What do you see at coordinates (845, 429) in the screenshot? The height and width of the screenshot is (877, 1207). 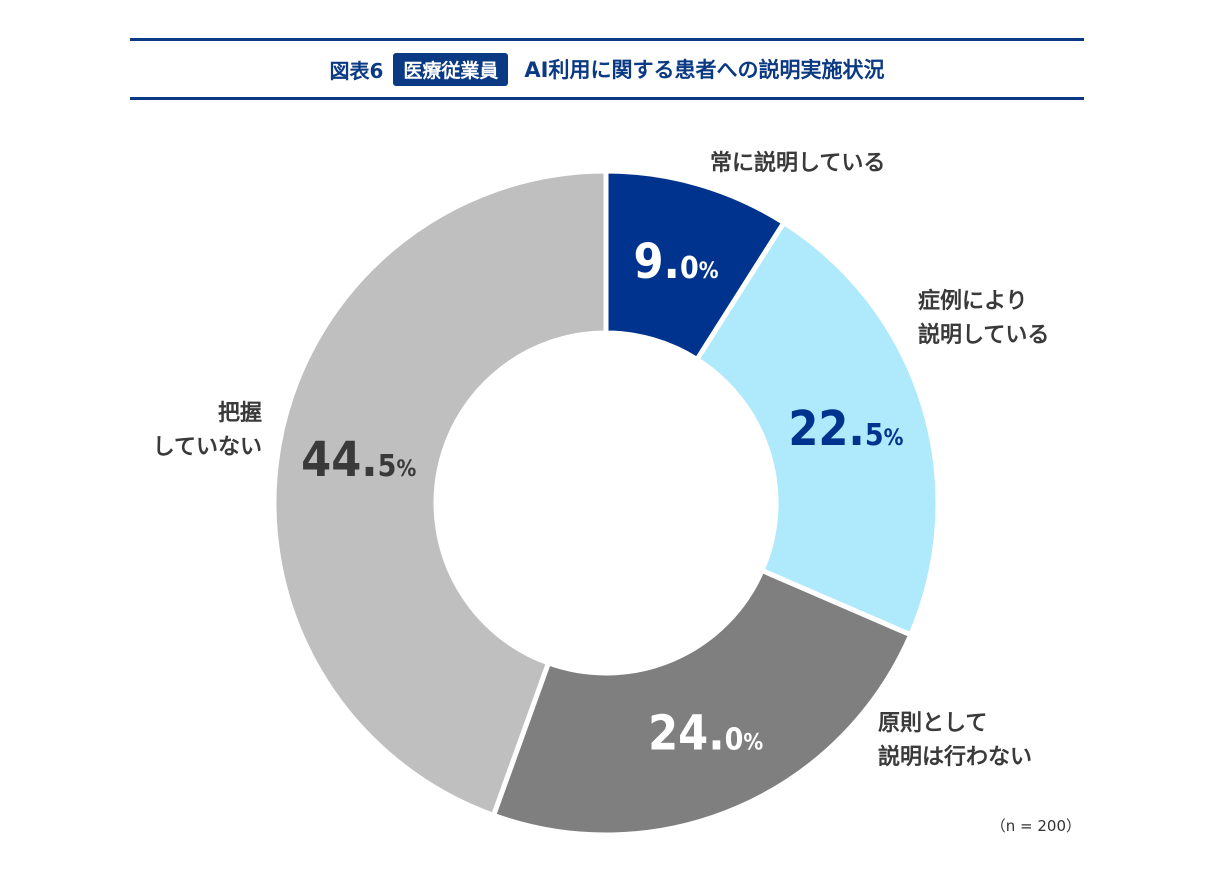 I see `slice-value-label-2: 22.5%` at bounding box center [845, 429].